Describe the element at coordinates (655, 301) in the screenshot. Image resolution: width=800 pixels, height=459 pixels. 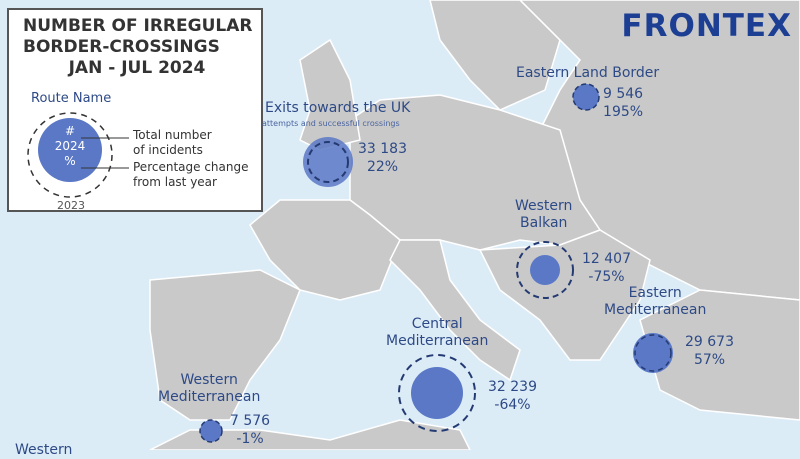
I see `route-eastern-med-name: Eastern Mediterranean` at that location.